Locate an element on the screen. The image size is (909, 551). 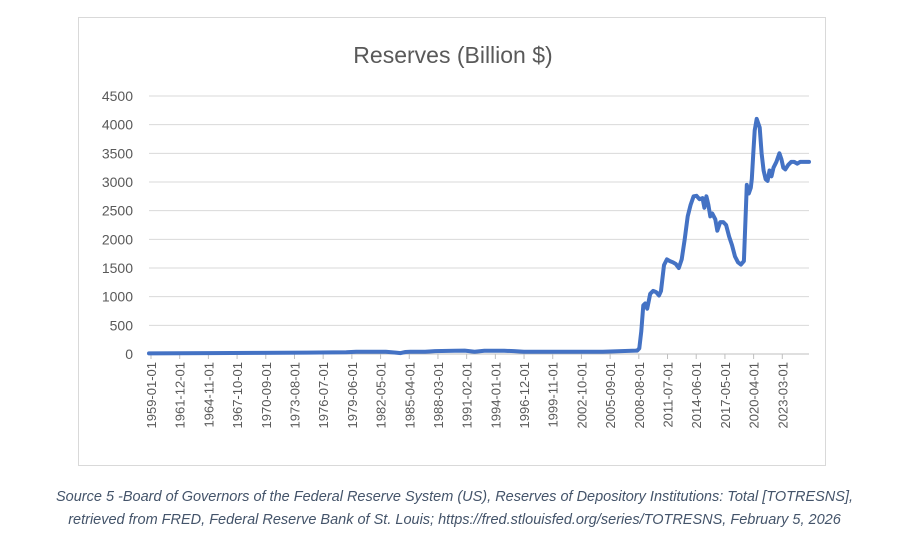
y-tick-label: 4000 is located at coordinates (117, 125).